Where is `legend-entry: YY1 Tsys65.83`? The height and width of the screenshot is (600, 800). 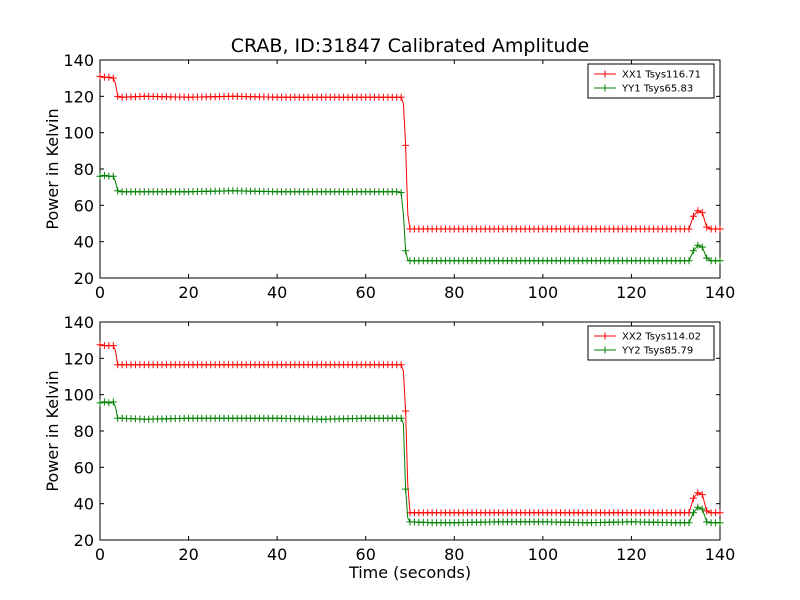
legend-entry: YY1 Tsys65.83 is located at coordinates (657, 89).